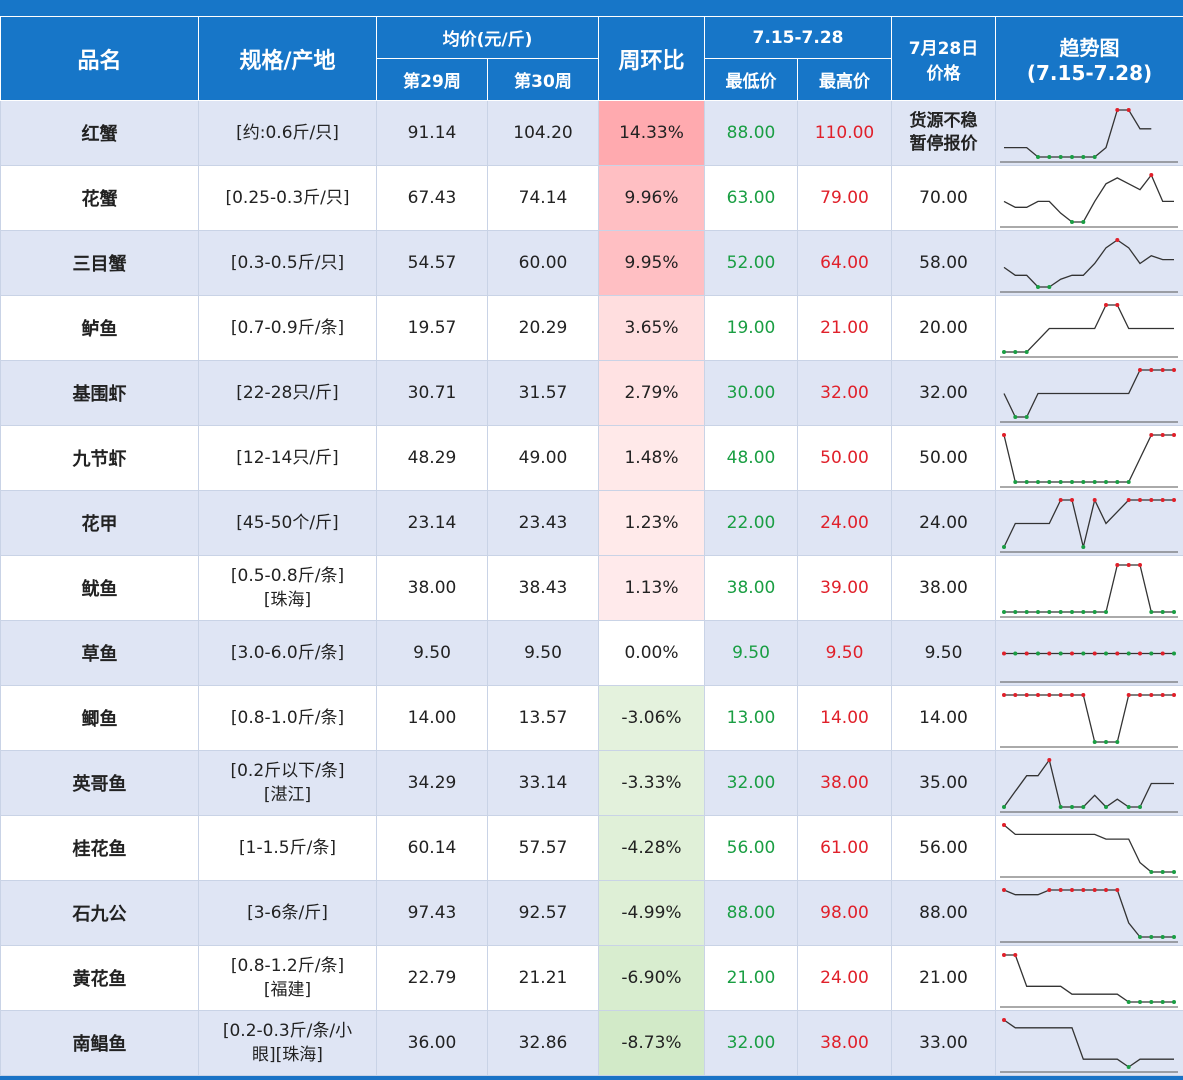  What do you see at coordinates (651, 848) in the screenshot?
I see `cell-wow: -4.28%` at bounding box center [651, 848].